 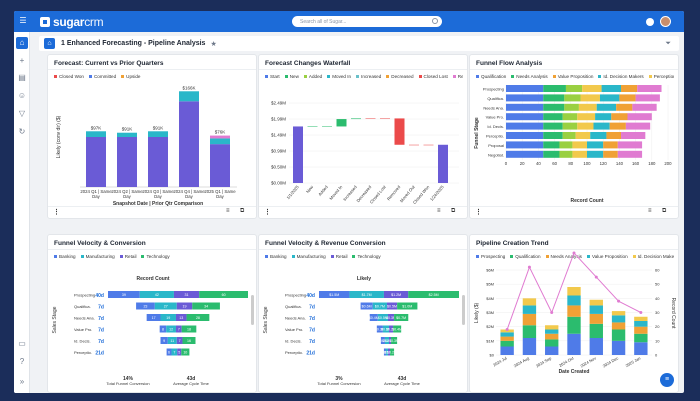 What do you see at coordinates (667, 380) in the screenshot?
I see `help-chat-icon: ≡` at bounding box center [667, 380].